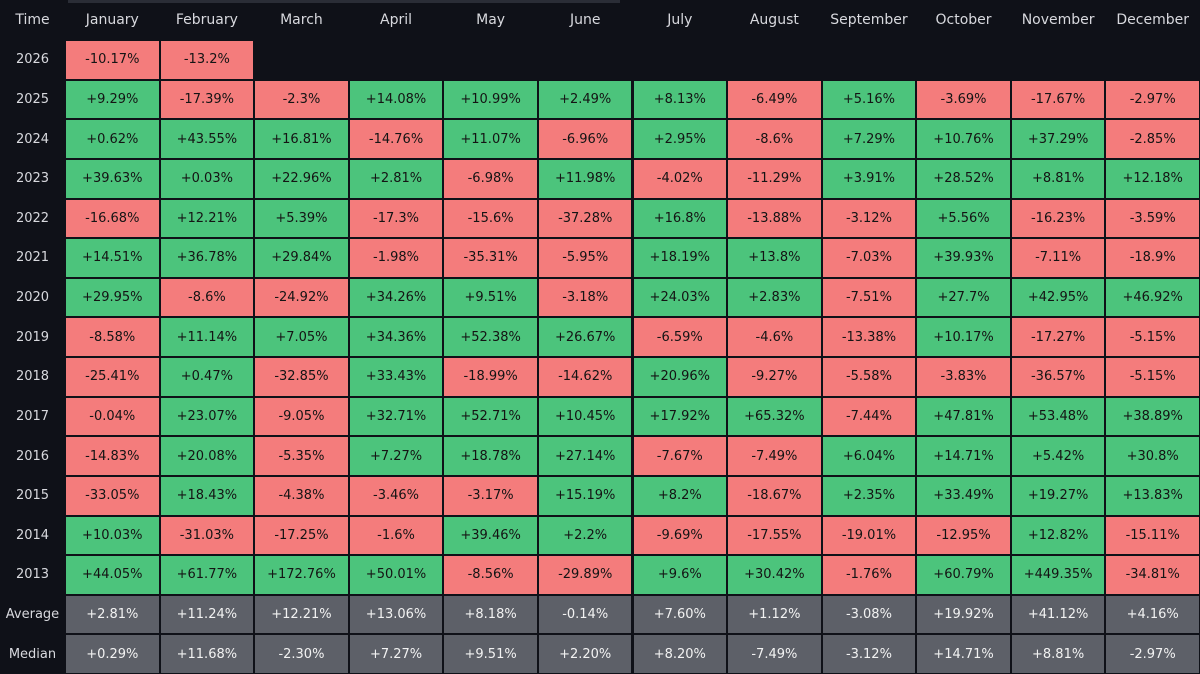 The width and height of the screenshot is (1200, 674). Describe the element at coordinates (585, 139) in the screenshot. I see `return-cell: -6.96%` at that location.